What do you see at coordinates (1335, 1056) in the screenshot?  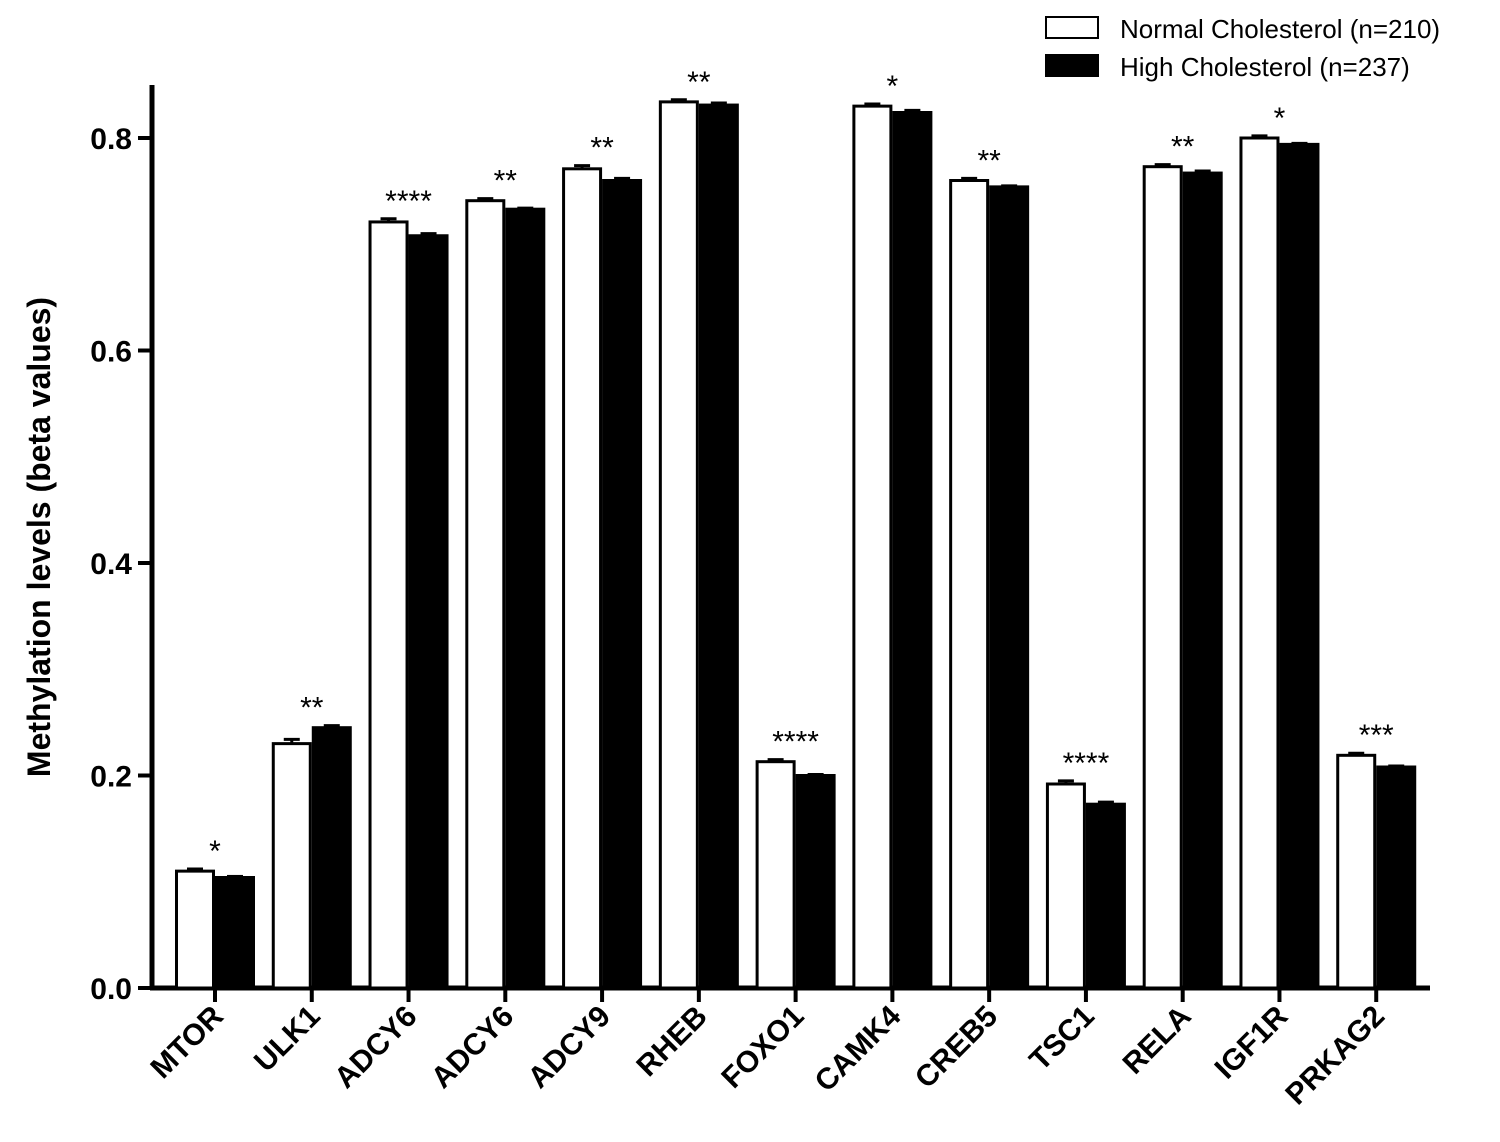 I see `x-tick-label: PRKAG2` at bounding box center [1335, 1056].